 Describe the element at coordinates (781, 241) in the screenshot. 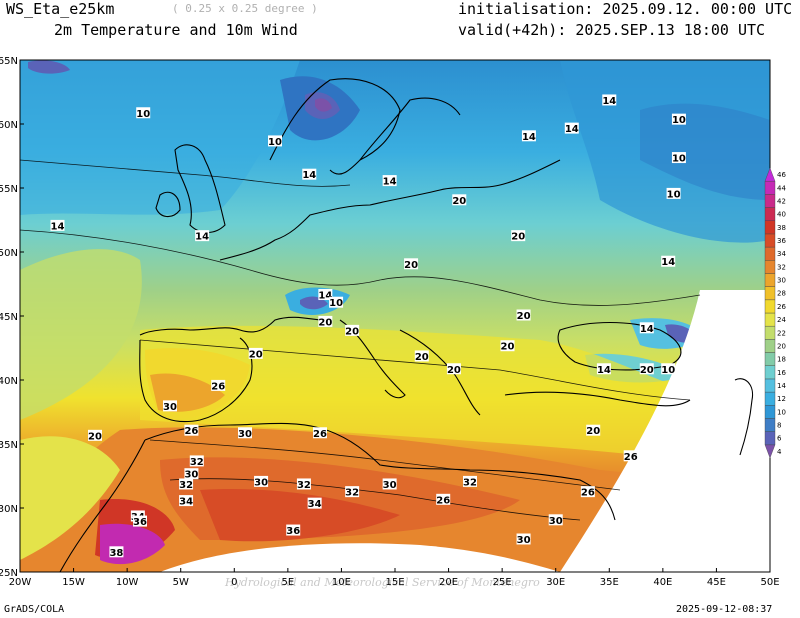

I see `colorbar-label: 36` at that location.